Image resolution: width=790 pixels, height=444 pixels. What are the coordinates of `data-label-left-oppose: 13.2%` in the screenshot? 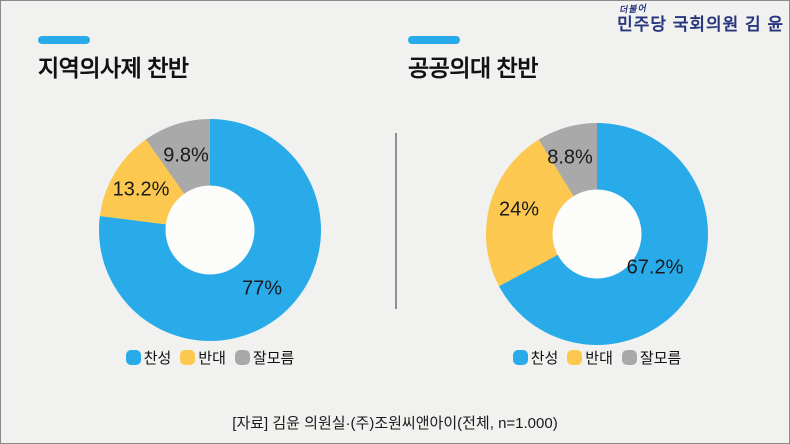 It's located at (141, 189).